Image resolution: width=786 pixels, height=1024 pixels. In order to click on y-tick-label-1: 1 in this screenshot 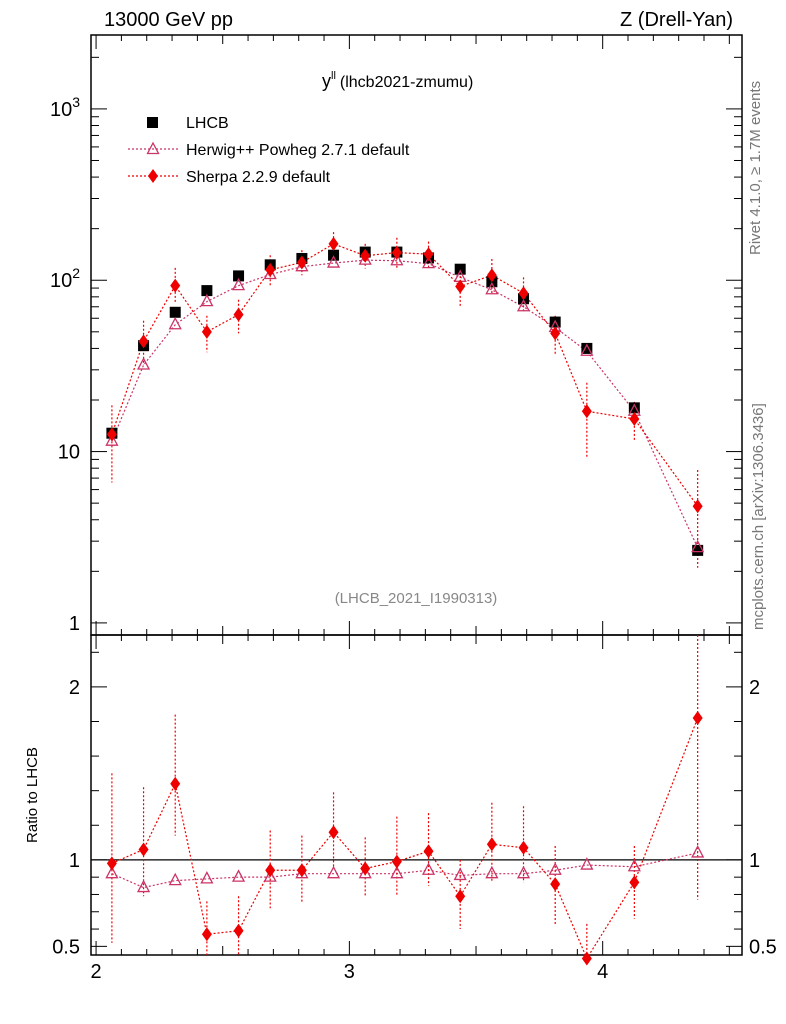, I will do `click(74, 624)`.